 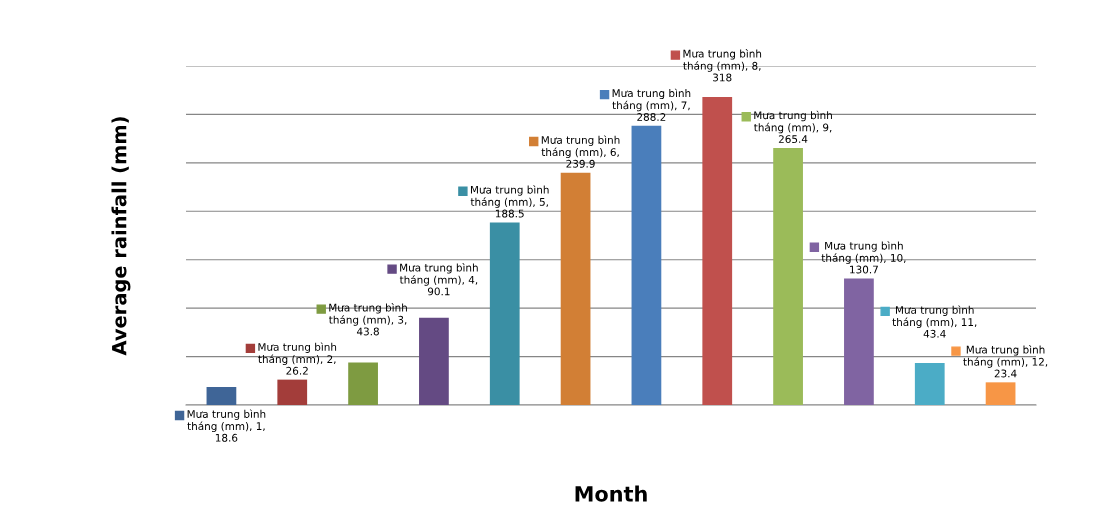 I want to click on data-label: Mưa trung bình tháng (mm), 2, 26.2, so click(x=297, y=358).